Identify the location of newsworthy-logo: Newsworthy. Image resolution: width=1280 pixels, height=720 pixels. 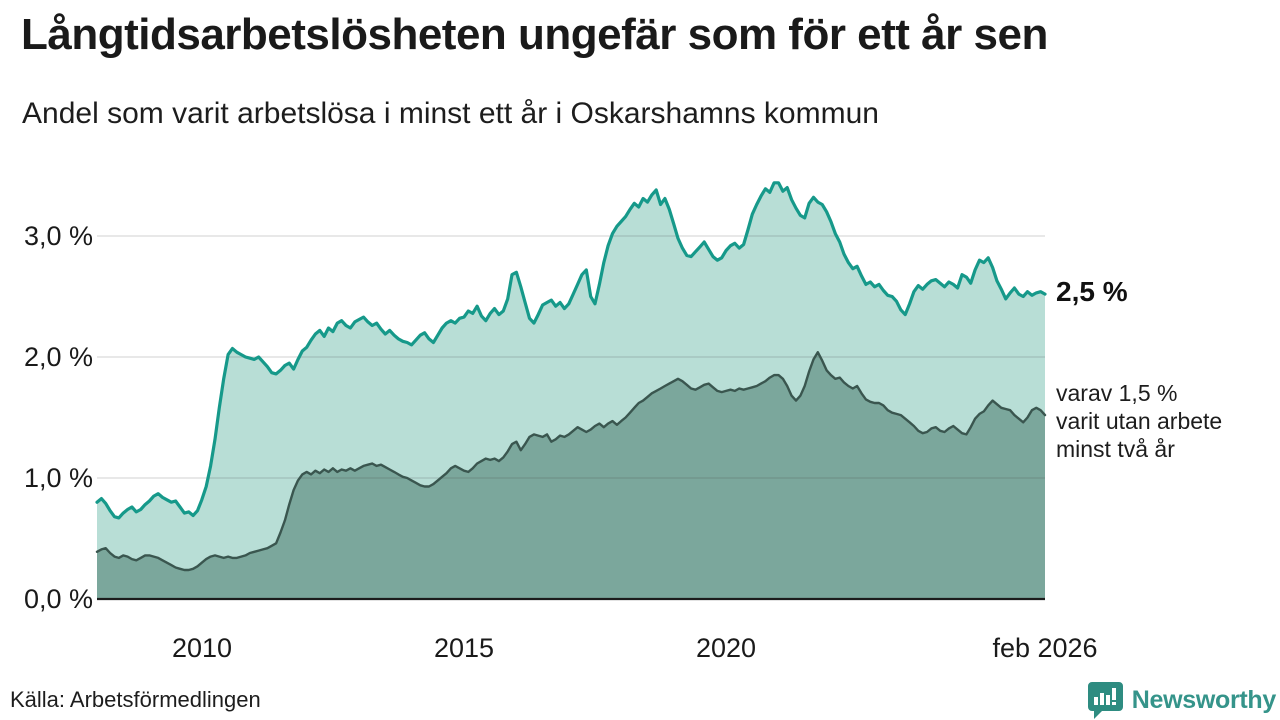
(1181, 700).